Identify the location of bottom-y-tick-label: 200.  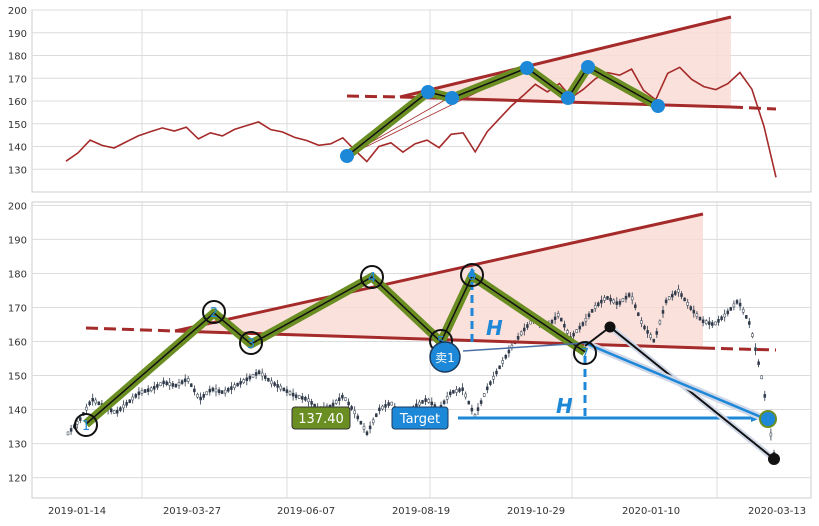
(17, 206).